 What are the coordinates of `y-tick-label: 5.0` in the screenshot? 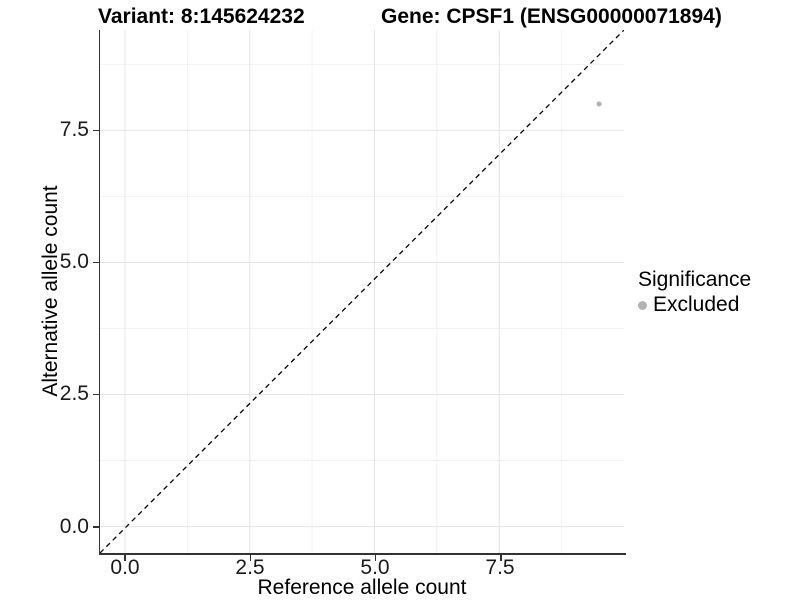 It's located at (74, 261).